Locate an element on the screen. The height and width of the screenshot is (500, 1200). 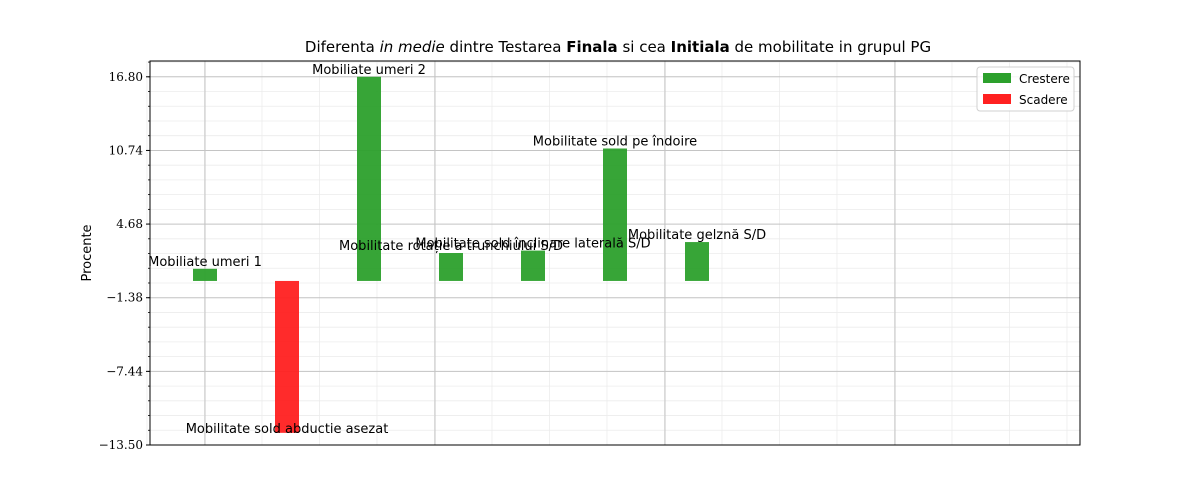
title-segment: in medie is located at coordinates (412, 47).